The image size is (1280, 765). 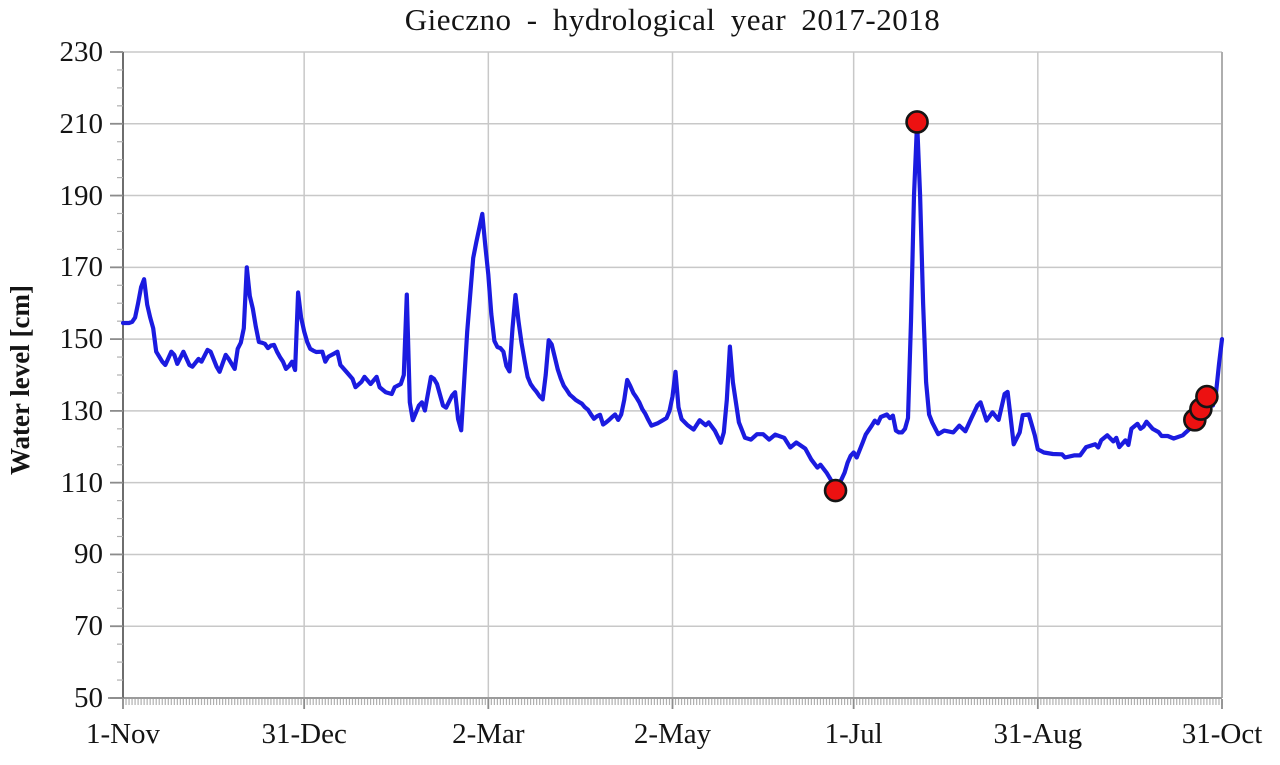 What do you see at coordinates (81, 267) in the screenshot?
I see `y-tick-label: 170` at bounding box center [81, 267].